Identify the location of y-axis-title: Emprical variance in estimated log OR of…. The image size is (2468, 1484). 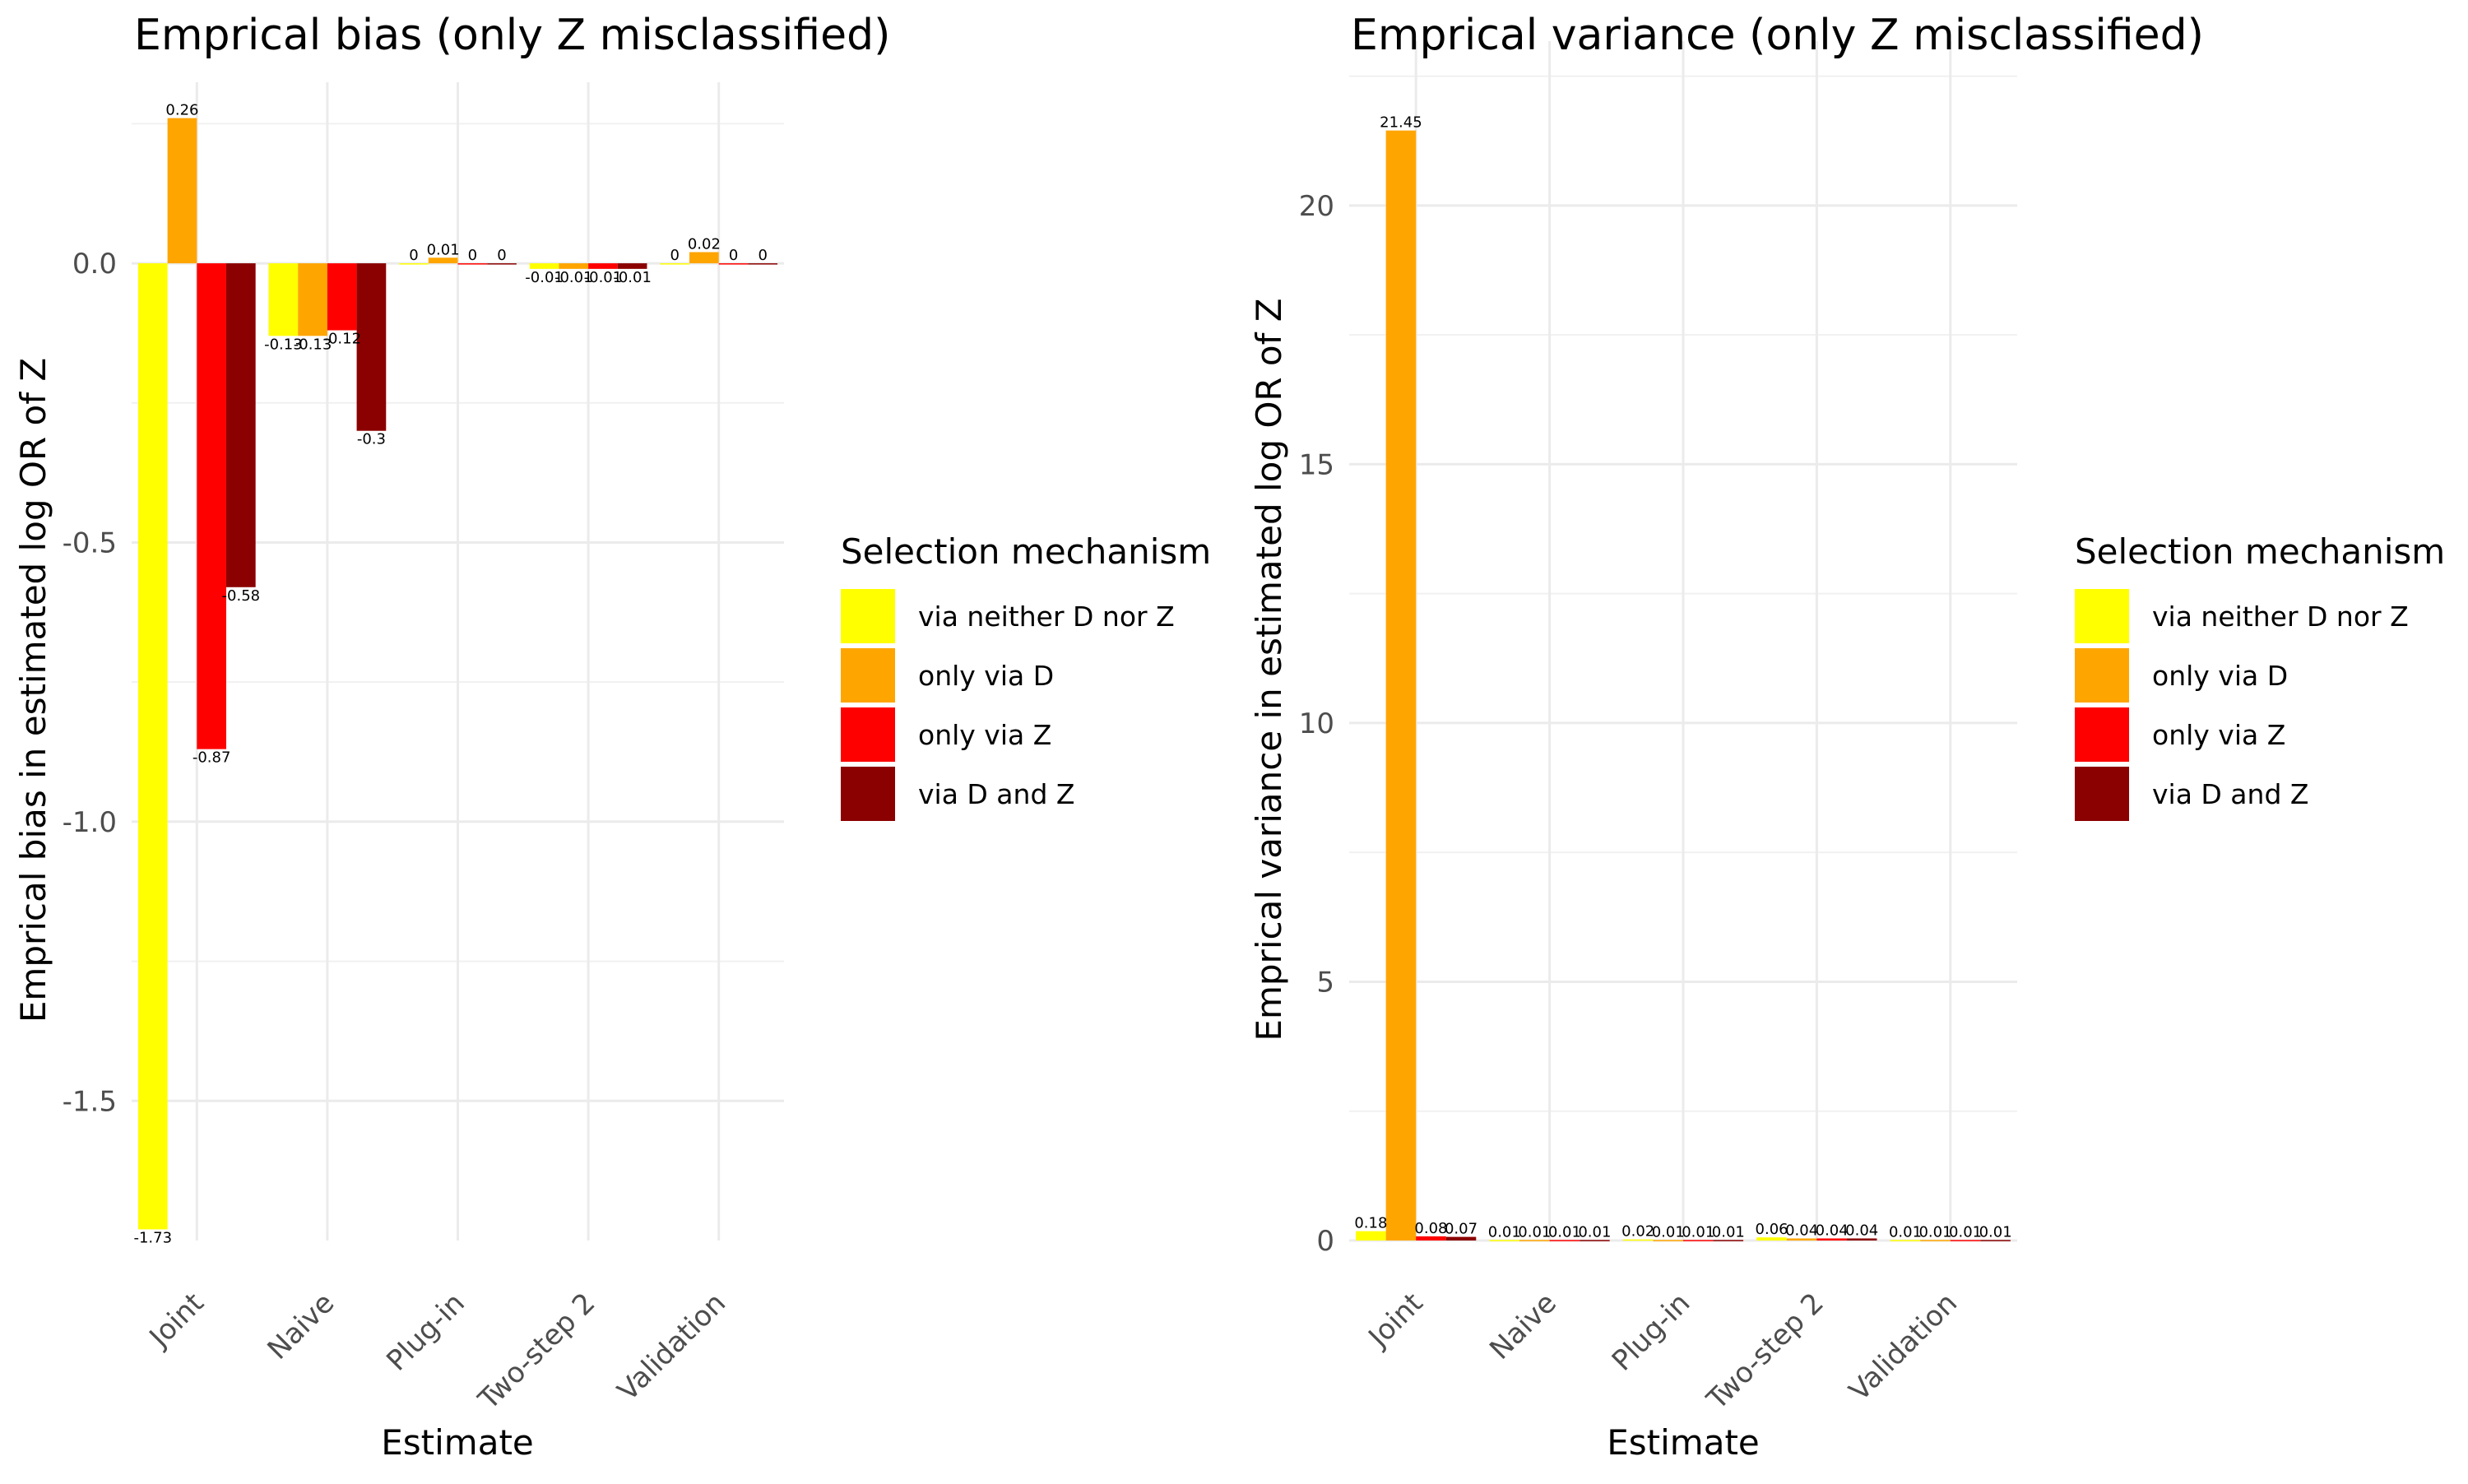
(1269, 669).